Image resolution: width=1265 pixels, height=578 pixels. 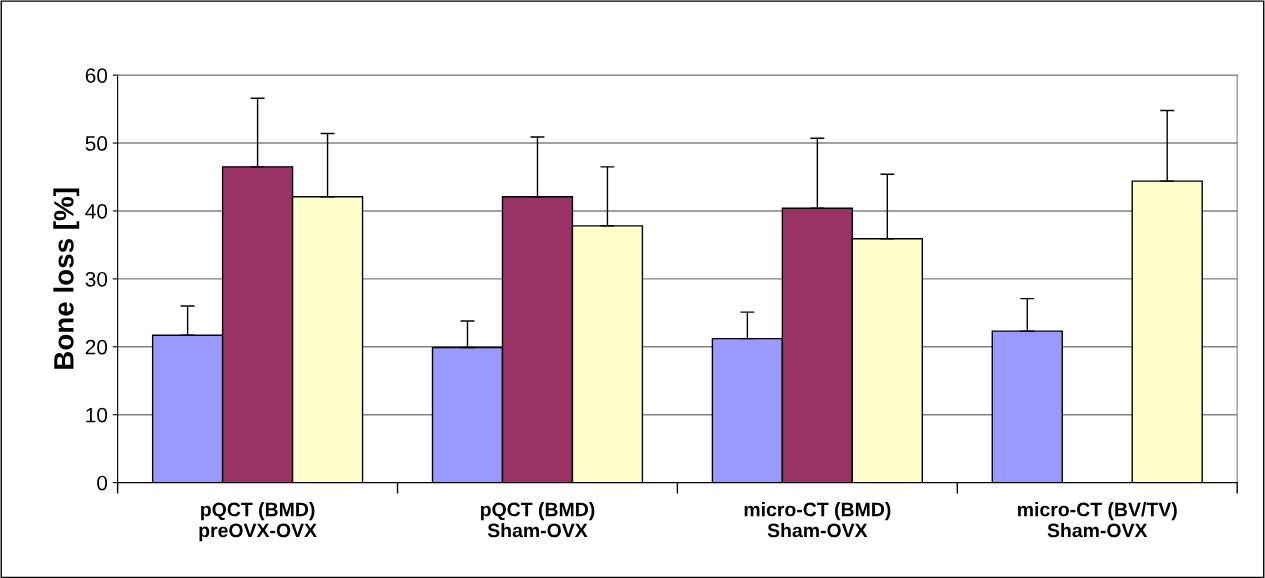 What do you see at coordinates (96, 75) in the screenshot?
I see `y-tick-label: 60` at bounding box center [96, 75].